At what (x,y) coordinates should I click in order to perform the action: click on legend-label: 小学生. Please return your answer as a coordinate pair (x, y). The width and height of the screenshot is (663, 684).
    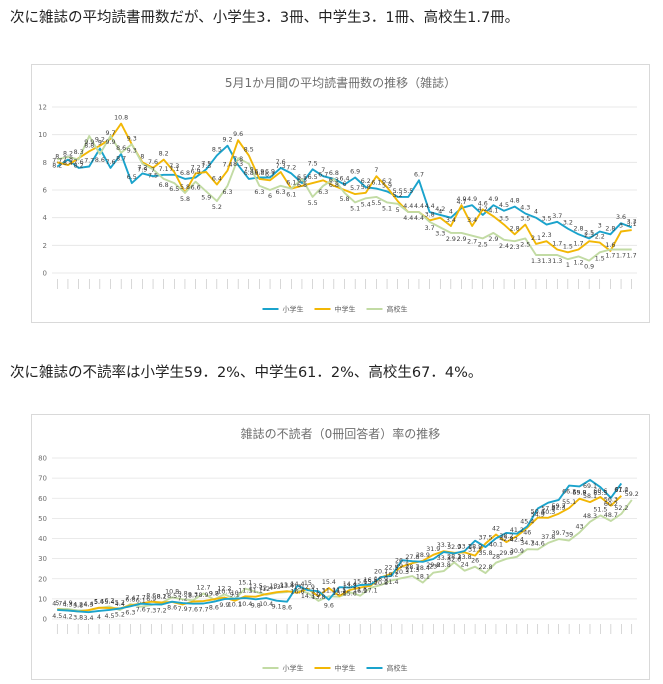
    Looking at the image, I should click on (293, 668).